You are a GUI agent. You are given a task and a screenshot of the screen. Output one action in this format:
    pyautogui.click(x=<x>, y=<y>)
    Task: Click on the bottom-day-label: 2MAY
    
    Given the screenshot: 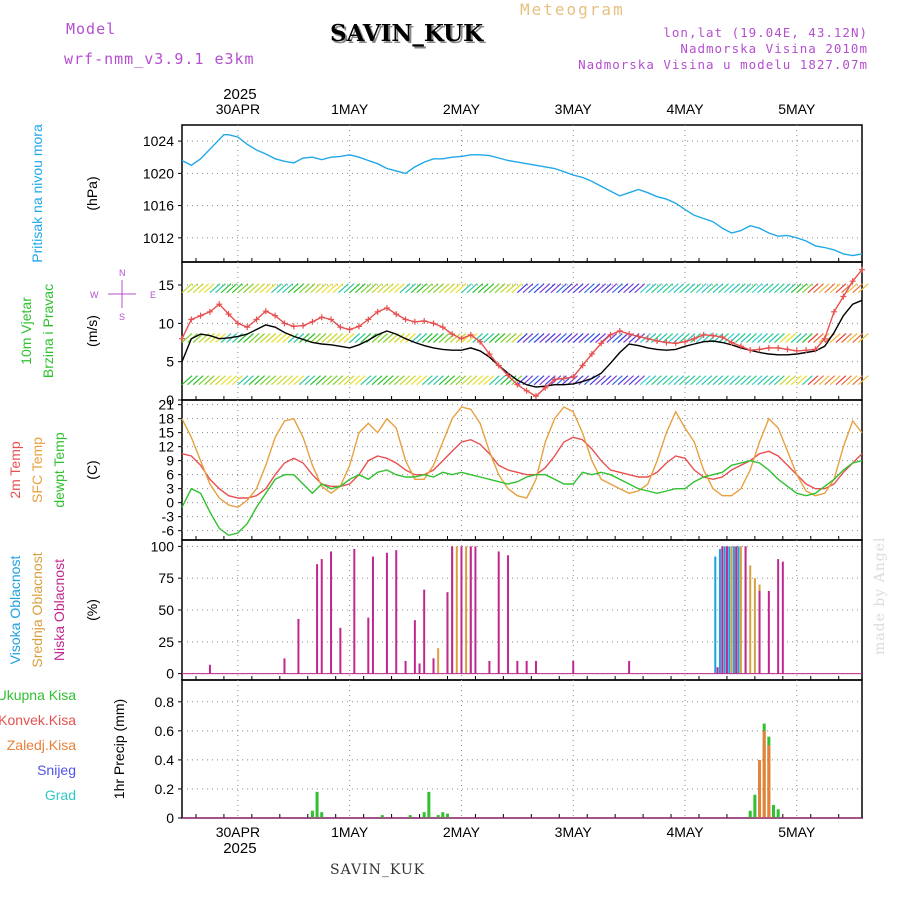 What is the action you would take?
    pyautogui.click(x=462, y=832)
    